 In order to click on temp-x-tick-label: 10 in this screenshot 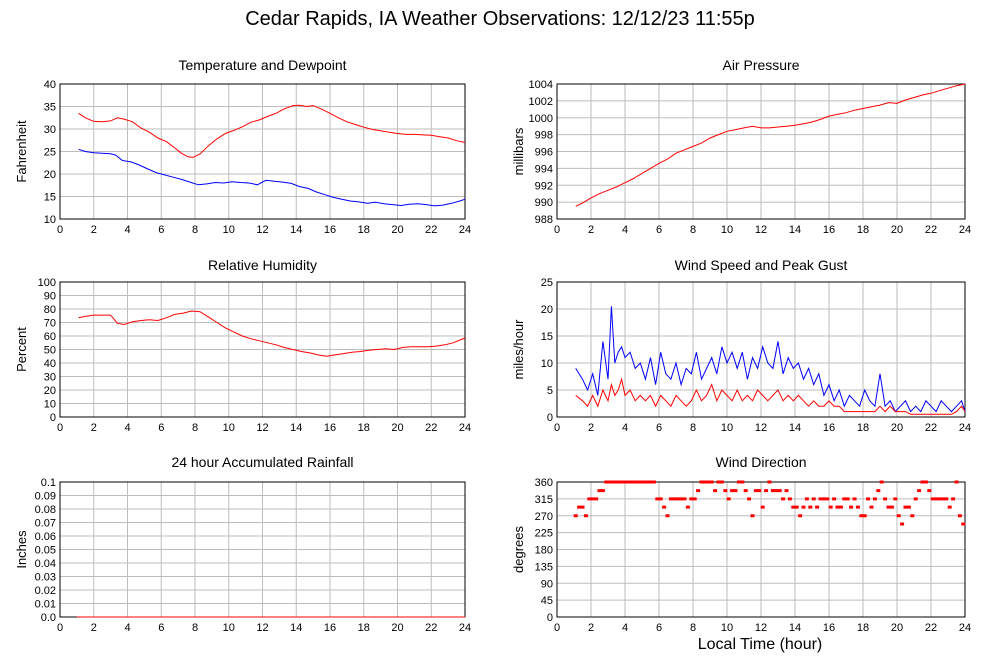, I will do `click(229, 230)`.